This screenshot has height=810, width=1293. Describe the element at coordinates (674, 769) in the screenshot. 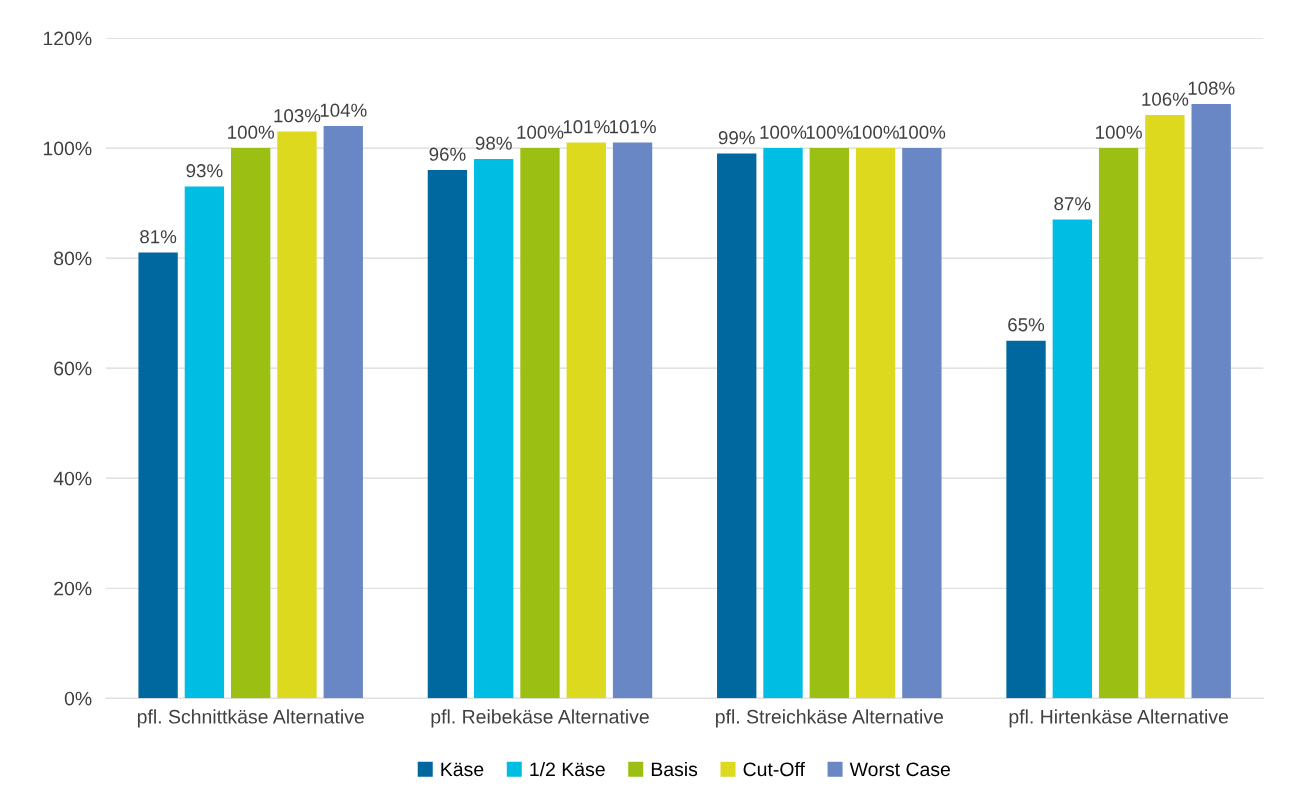

I see `legend-label: Basis` at that location.